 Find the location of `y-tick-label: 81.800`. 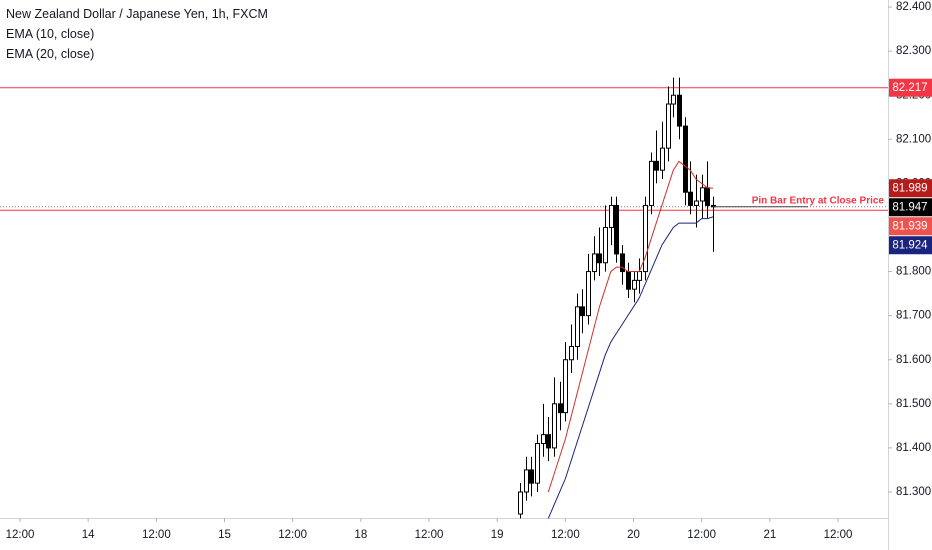

y-tick-label: 81.800 is located at coordinates (913, 272).